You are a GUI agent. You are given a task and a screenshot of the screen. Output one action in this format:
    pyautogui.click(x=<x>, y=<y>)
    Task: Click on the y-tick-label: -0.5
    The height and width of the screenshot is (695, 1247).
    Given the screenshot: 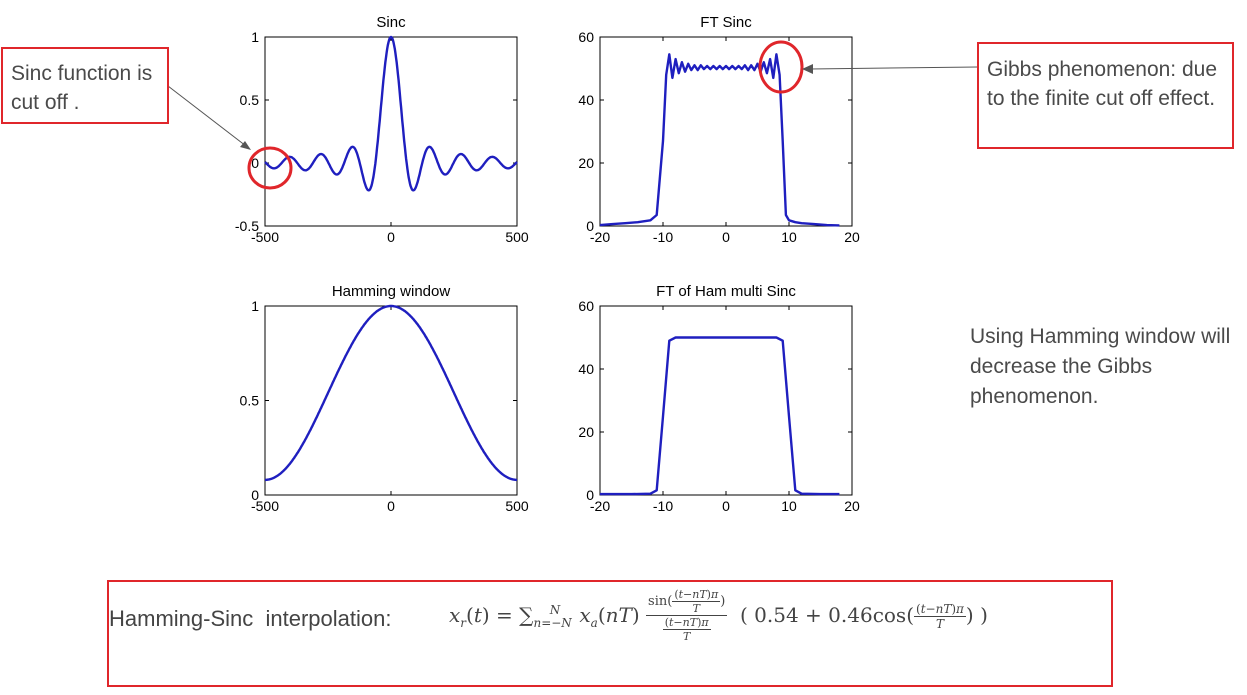 What is the action you would take?
    pyautogui.click(x=247, y=226)
    